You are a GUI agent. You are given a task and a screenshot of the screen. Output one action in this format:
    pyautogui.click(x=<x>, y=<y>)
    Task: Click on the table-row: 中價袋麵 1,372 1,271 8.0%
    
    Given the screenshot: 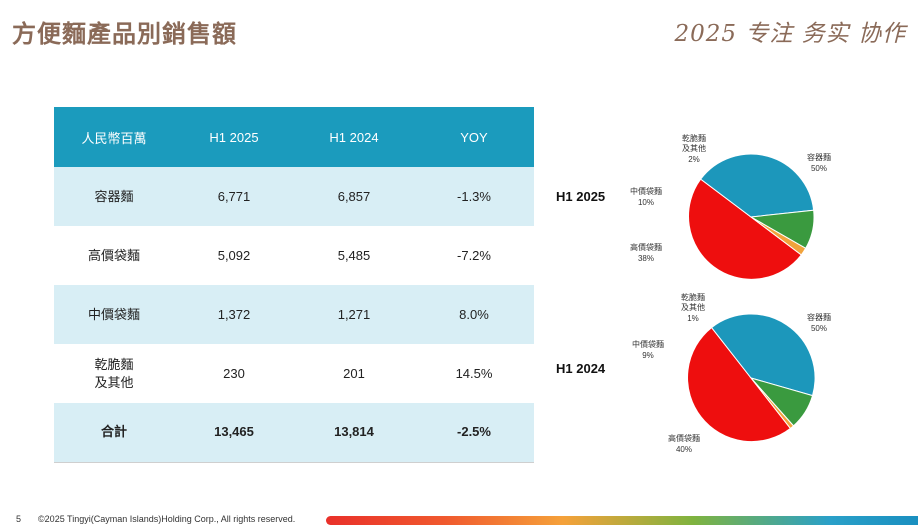 What is the action you would take?
    pyautogui.click(x=294, y=314)
    